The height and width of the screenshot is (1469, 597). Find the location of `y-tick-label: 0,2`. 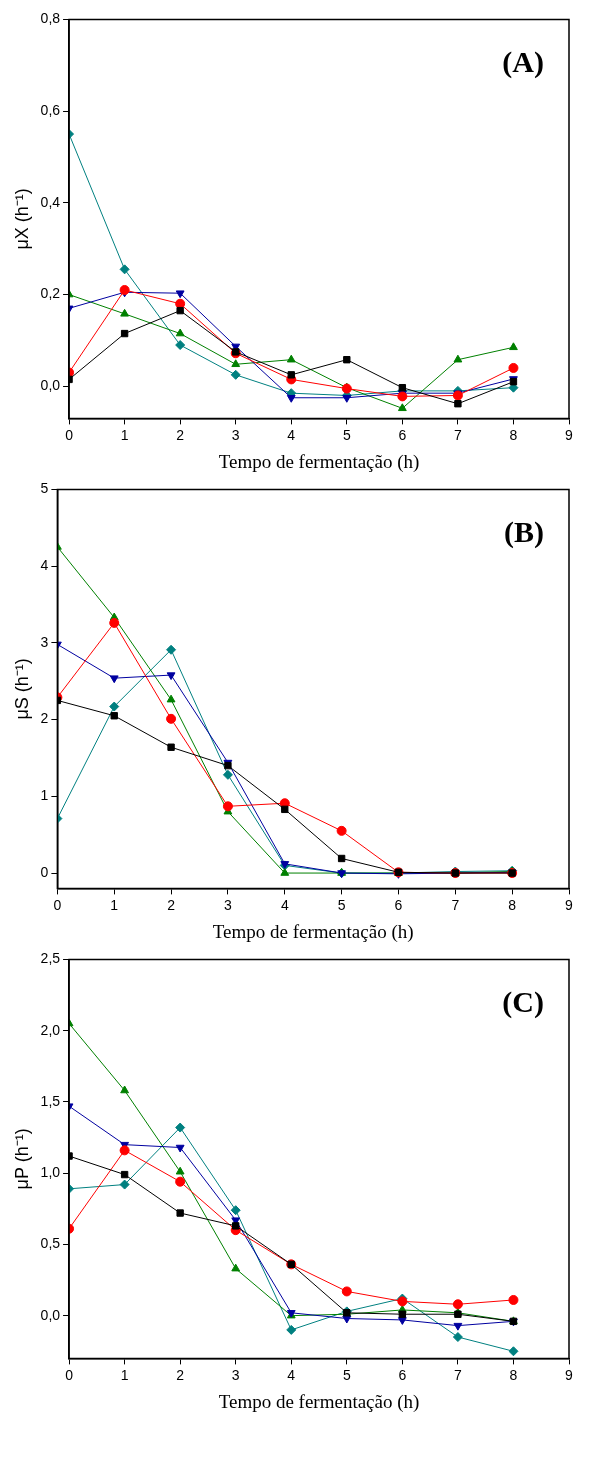

y-tick-label: 0,2 is located at coordinates (50, 293).